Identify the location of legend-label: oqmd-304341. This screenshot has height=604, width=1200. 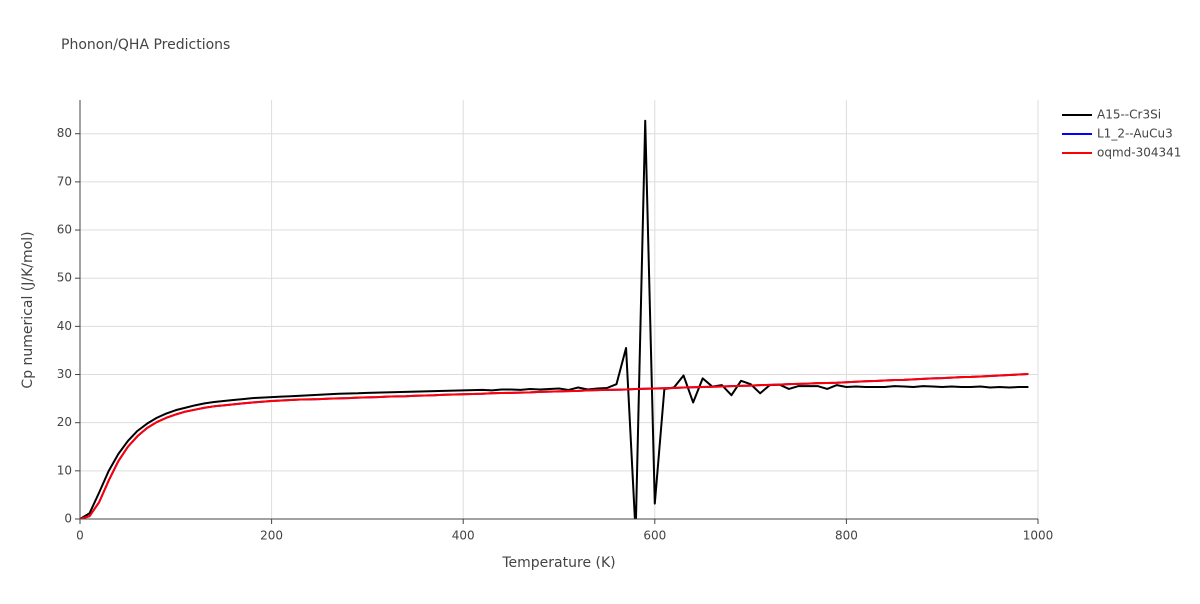
(1139, 153).